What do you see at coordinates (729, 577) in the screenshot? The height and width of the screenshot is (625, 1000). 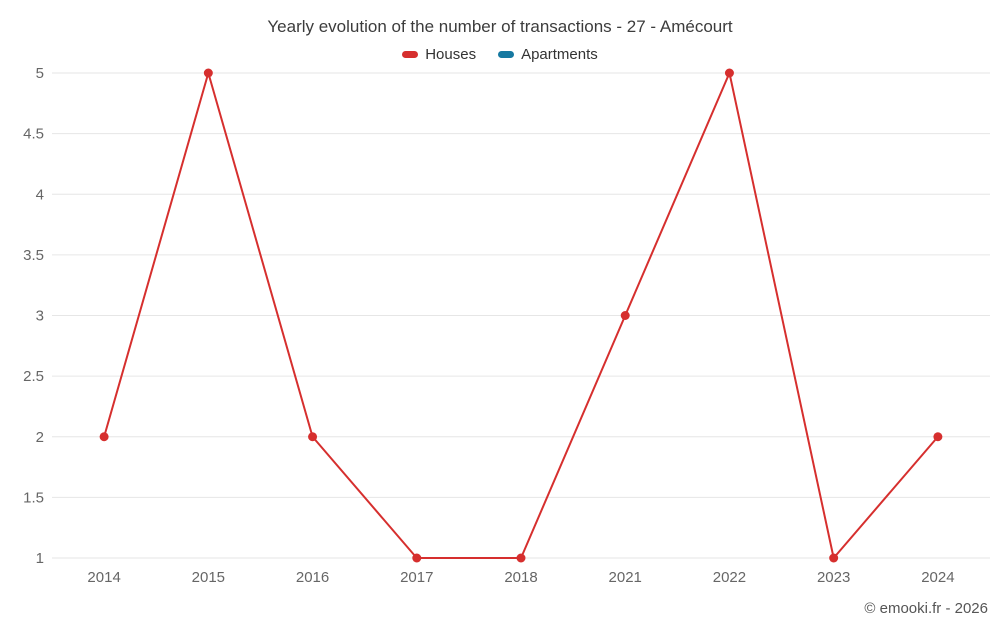 I see `x-axis-tick-label: 2022` at bounding box center [729, 577].